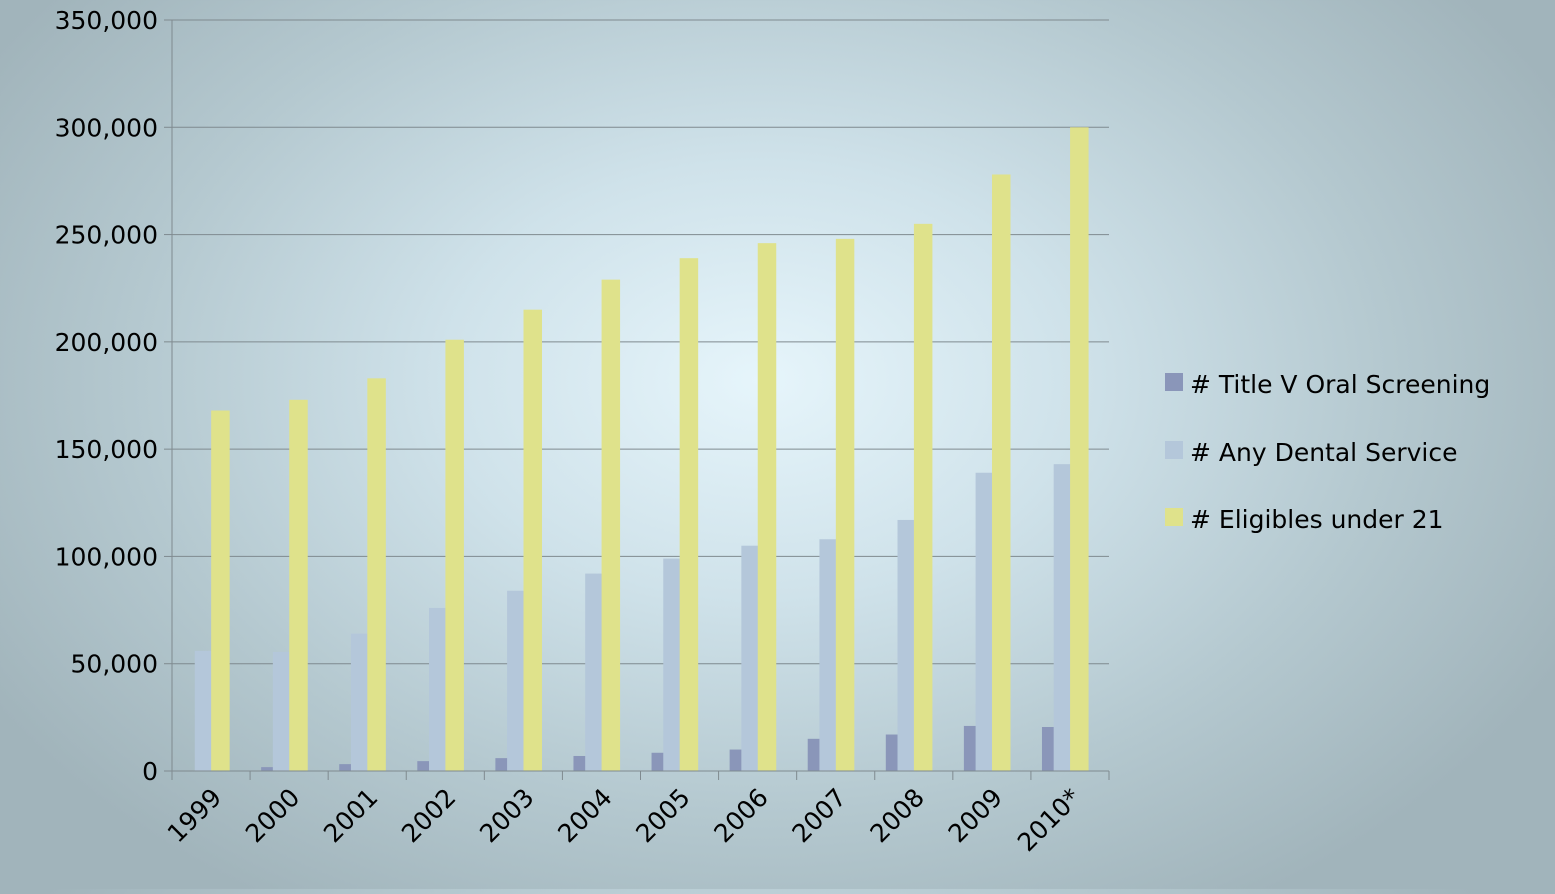 The height and width of the screenshot is (894, 1555). What do you see at coordinates (662, 815) in the screenshot?
I see `x-tick-label: 2005` at bounding box center [662, 815].